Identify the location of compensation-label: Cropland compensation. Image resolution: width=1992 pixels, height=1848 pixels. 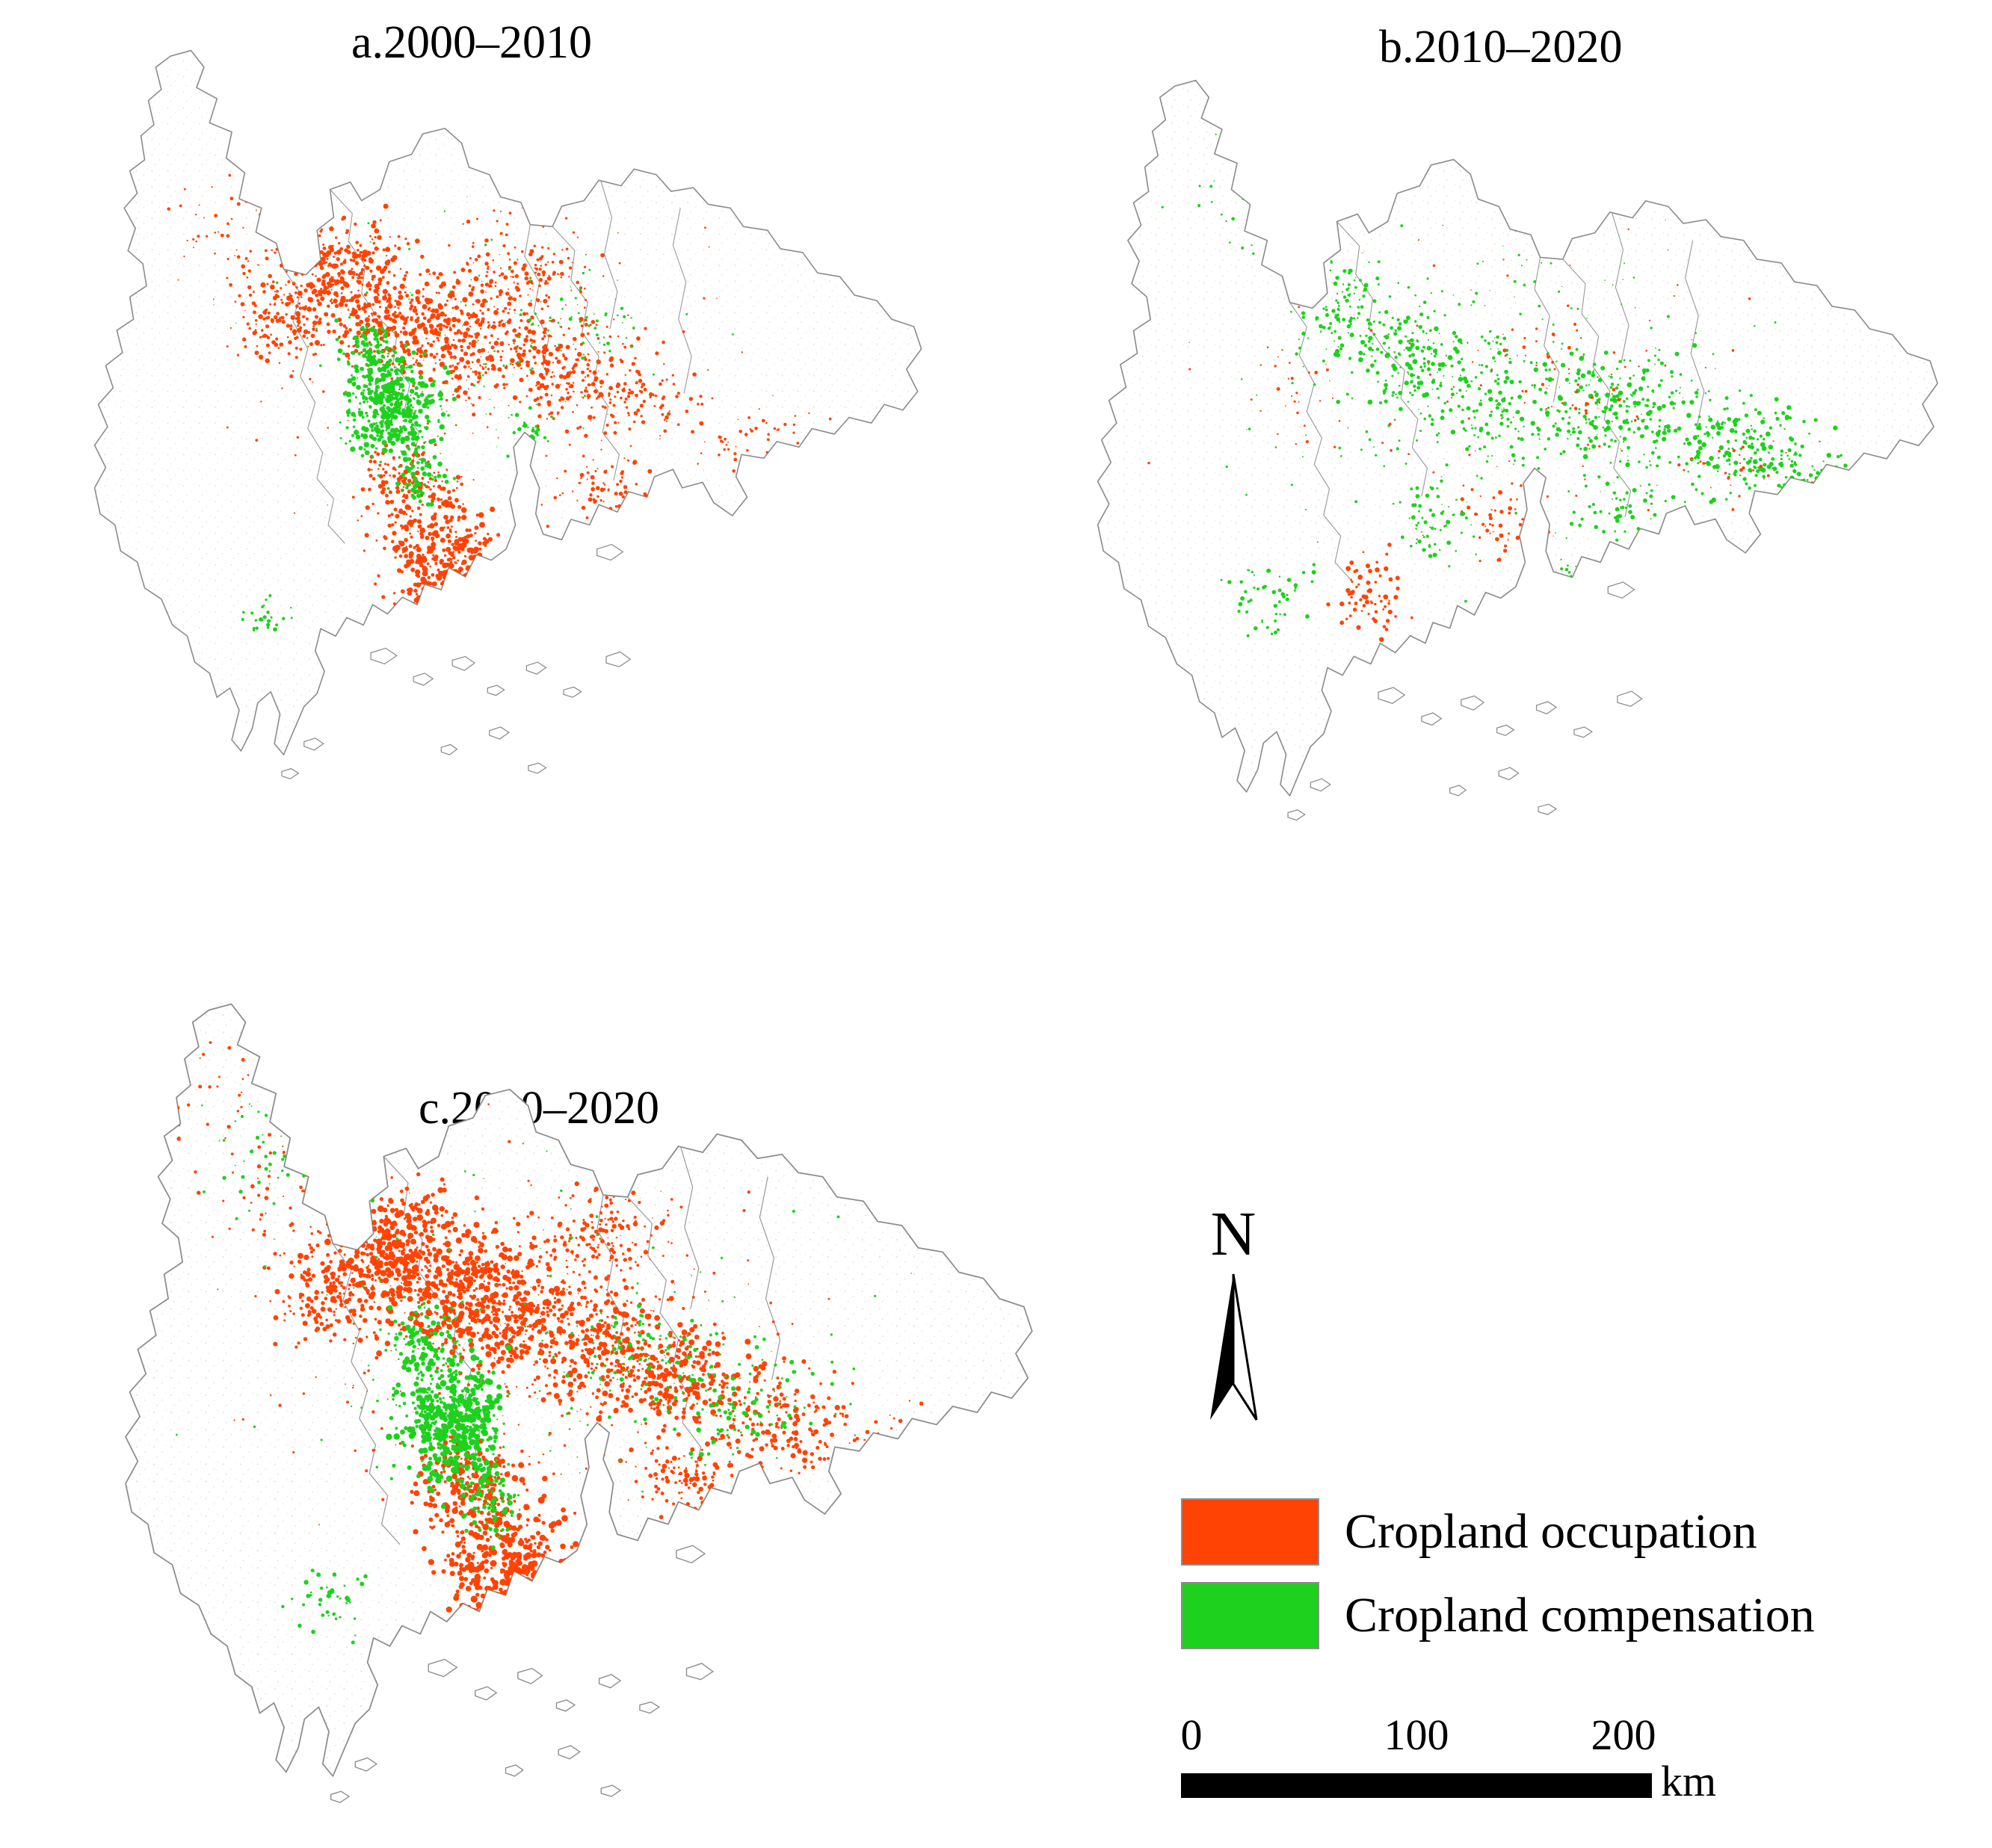
(1580, 1615).